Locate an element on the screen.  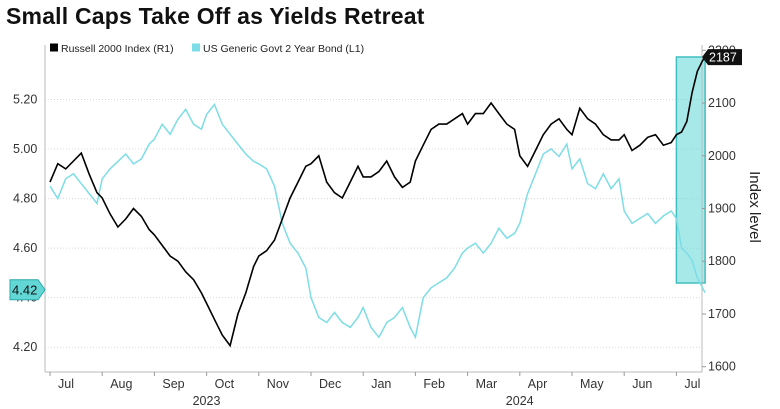
right-tick-label: 2000 is located at coordinates (722, 156).